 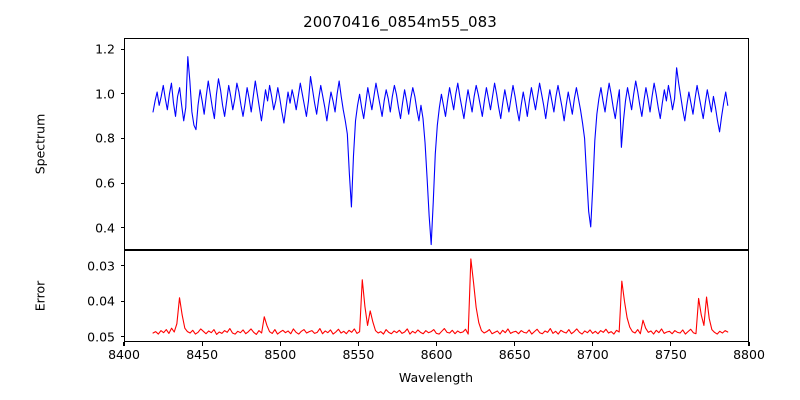 I want to click on chart-title: 20070416_0854m55_083, so click(x=400, y=22).